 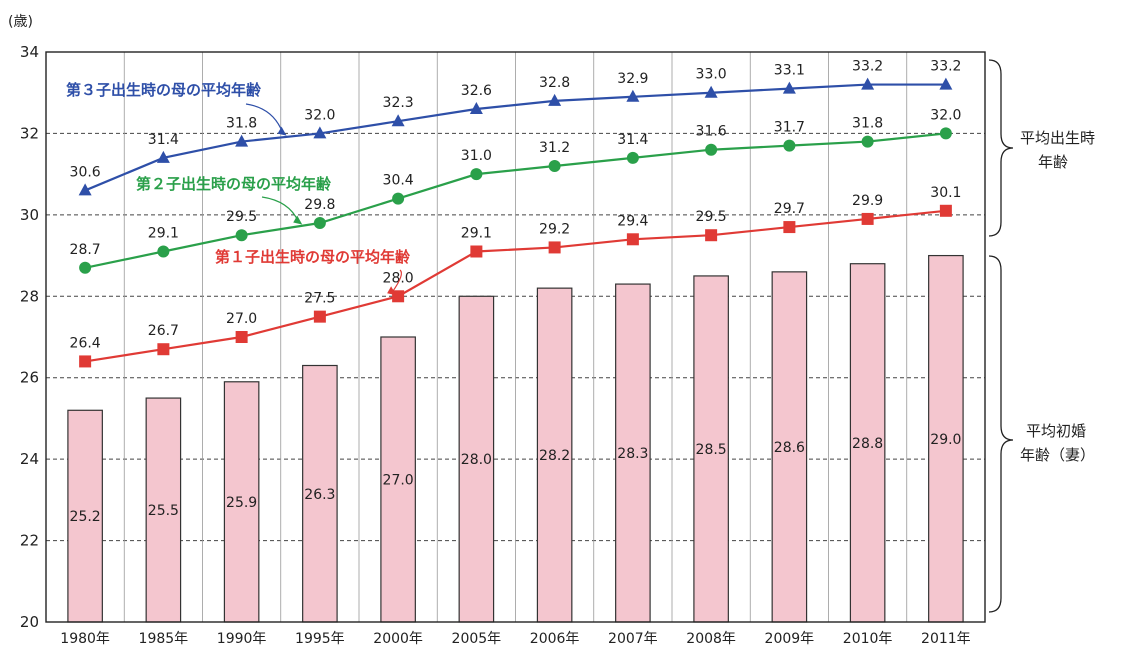 I want to click on bracket-label-marriage-2: 年齢（妻）, so click(x=1057, y=455).